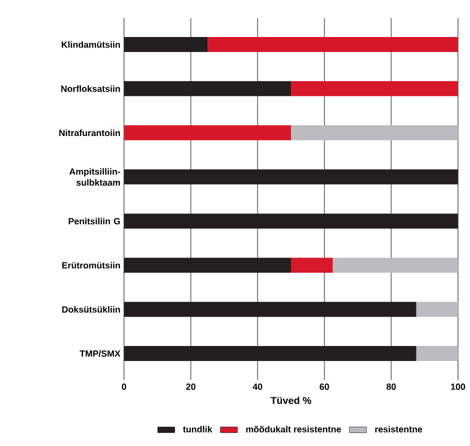 The image size is (470, 446). Describe the element at coordinates (293, 429) in the screenshot. I see `legend-label: mõõdukalt resistentne` at that location.